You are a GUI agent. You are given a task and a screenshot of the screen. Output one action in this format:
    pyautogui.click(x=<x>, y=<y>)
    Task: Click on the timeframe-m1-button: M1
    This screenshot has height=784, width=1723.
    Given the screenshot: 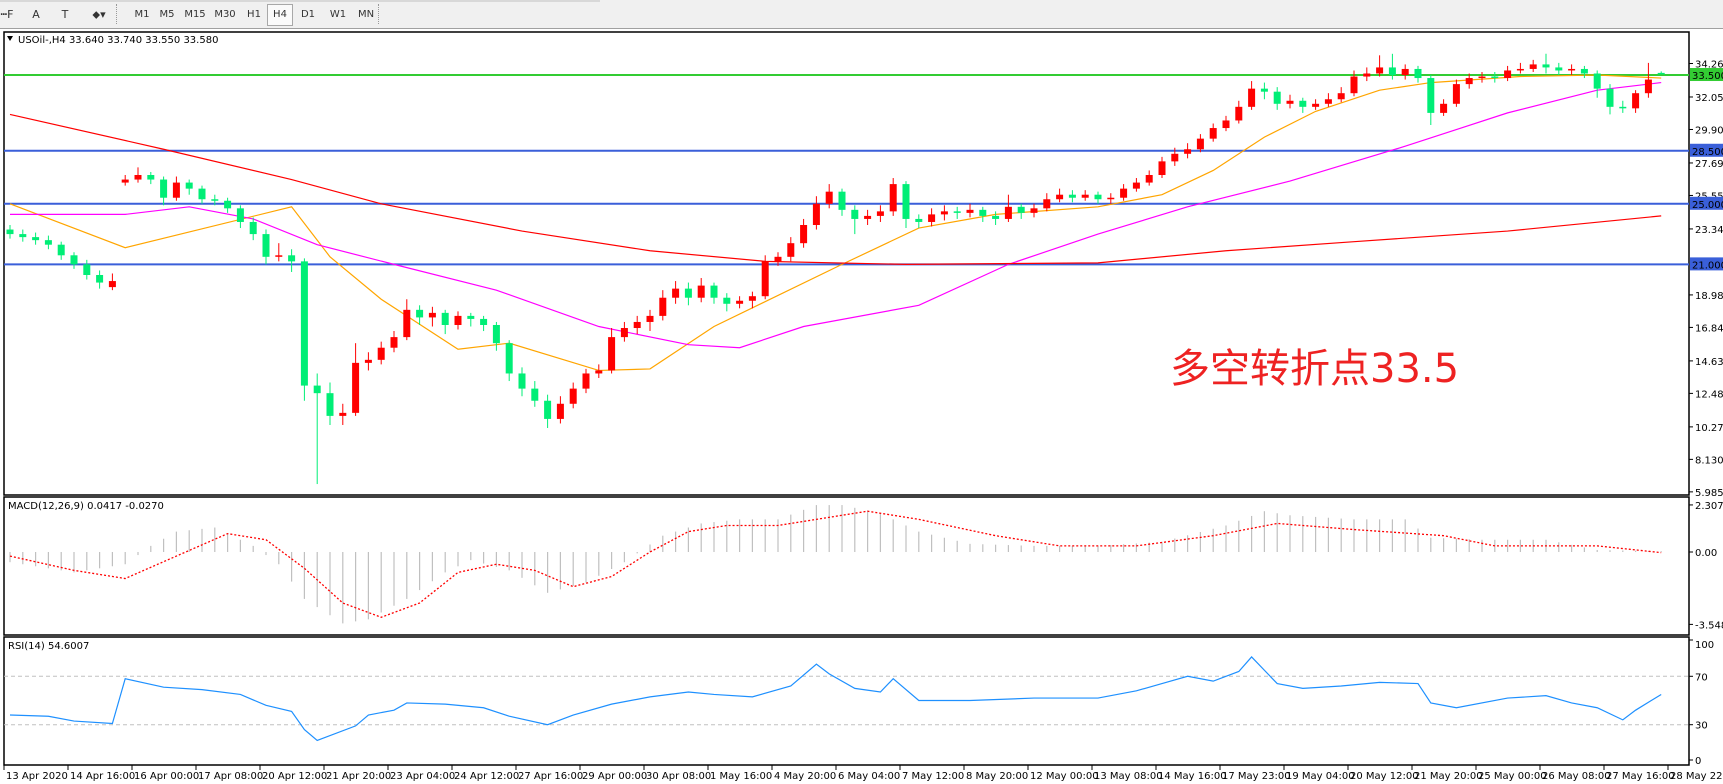 What is the action you would take?
    pyautogui.click(x=142, y=14)
    